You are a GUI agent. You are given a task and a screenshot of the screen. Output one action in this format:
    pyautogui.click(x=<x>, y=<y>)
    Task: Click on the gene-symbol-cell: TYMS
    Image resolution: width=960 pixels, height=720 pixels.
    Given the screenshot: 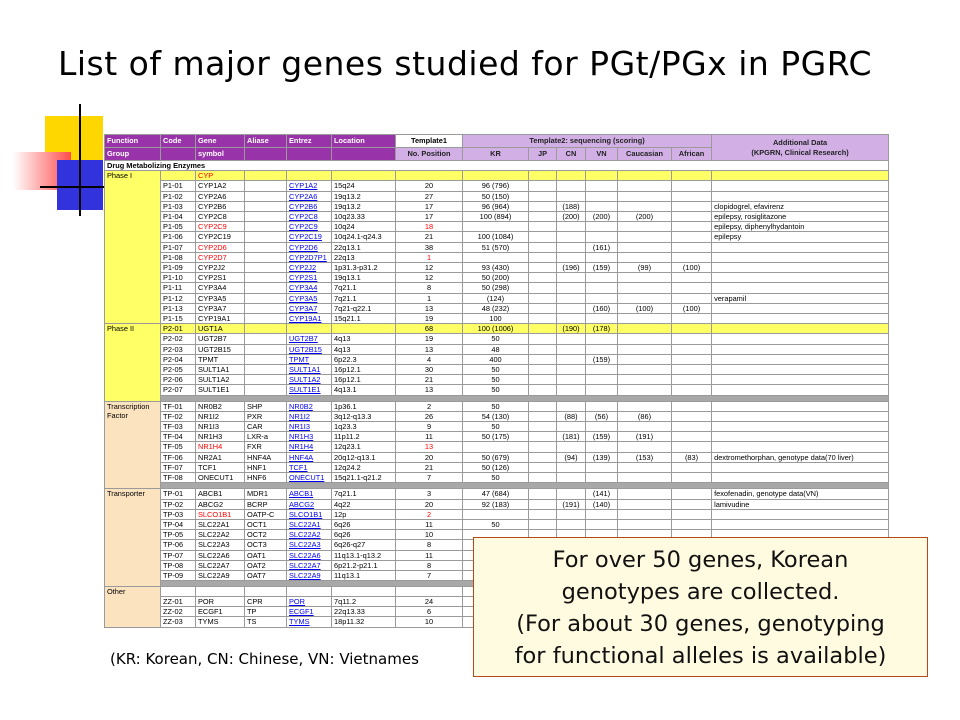 What is the action you would take?
    pyautogui.click(x=220, y=622)
    